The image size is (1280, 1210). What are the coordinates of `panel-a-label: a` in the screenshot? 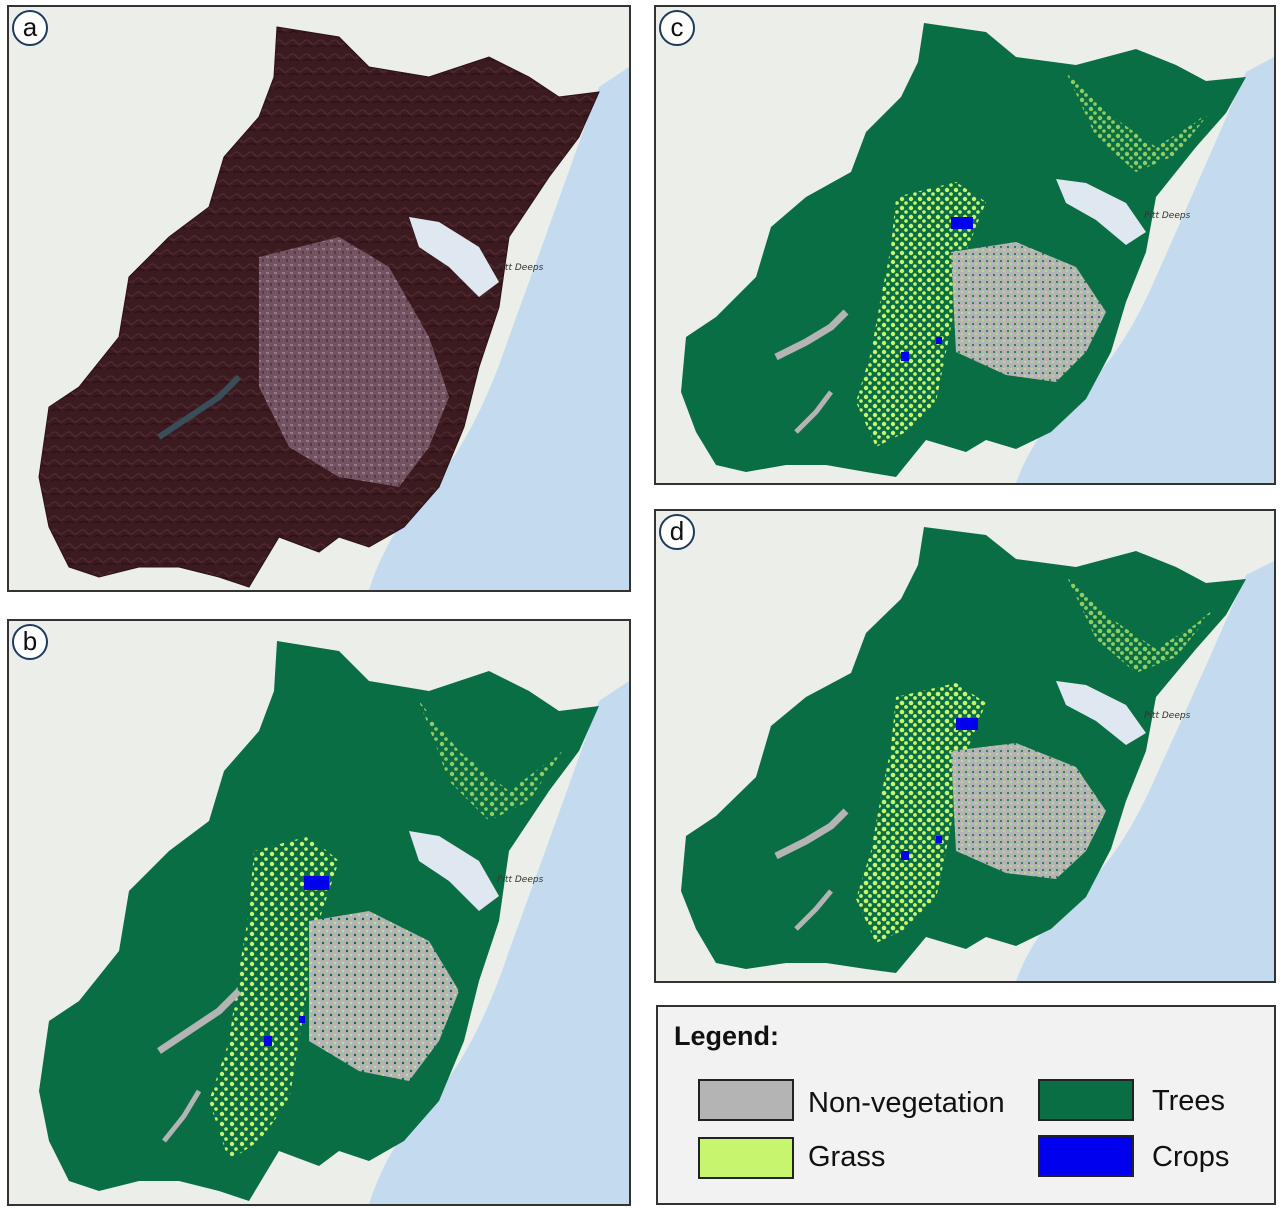 It's located at (30, 28).